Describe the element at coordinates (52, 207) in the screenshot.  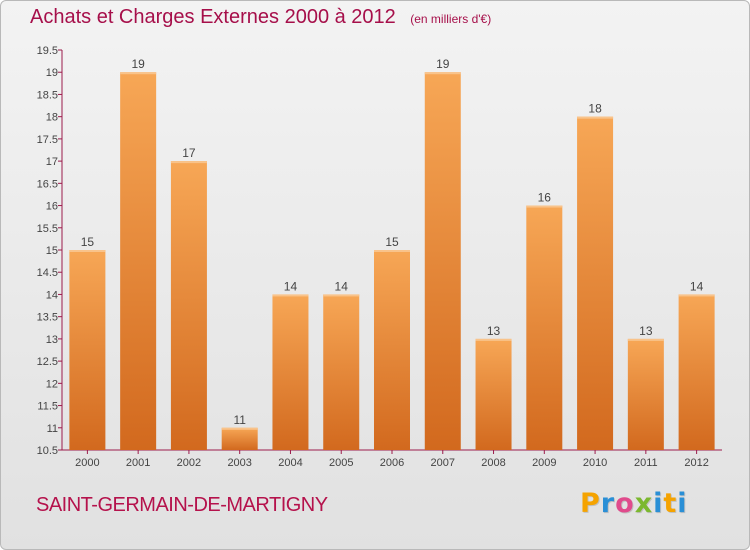
I see `y-tick-label: 16` at that location.